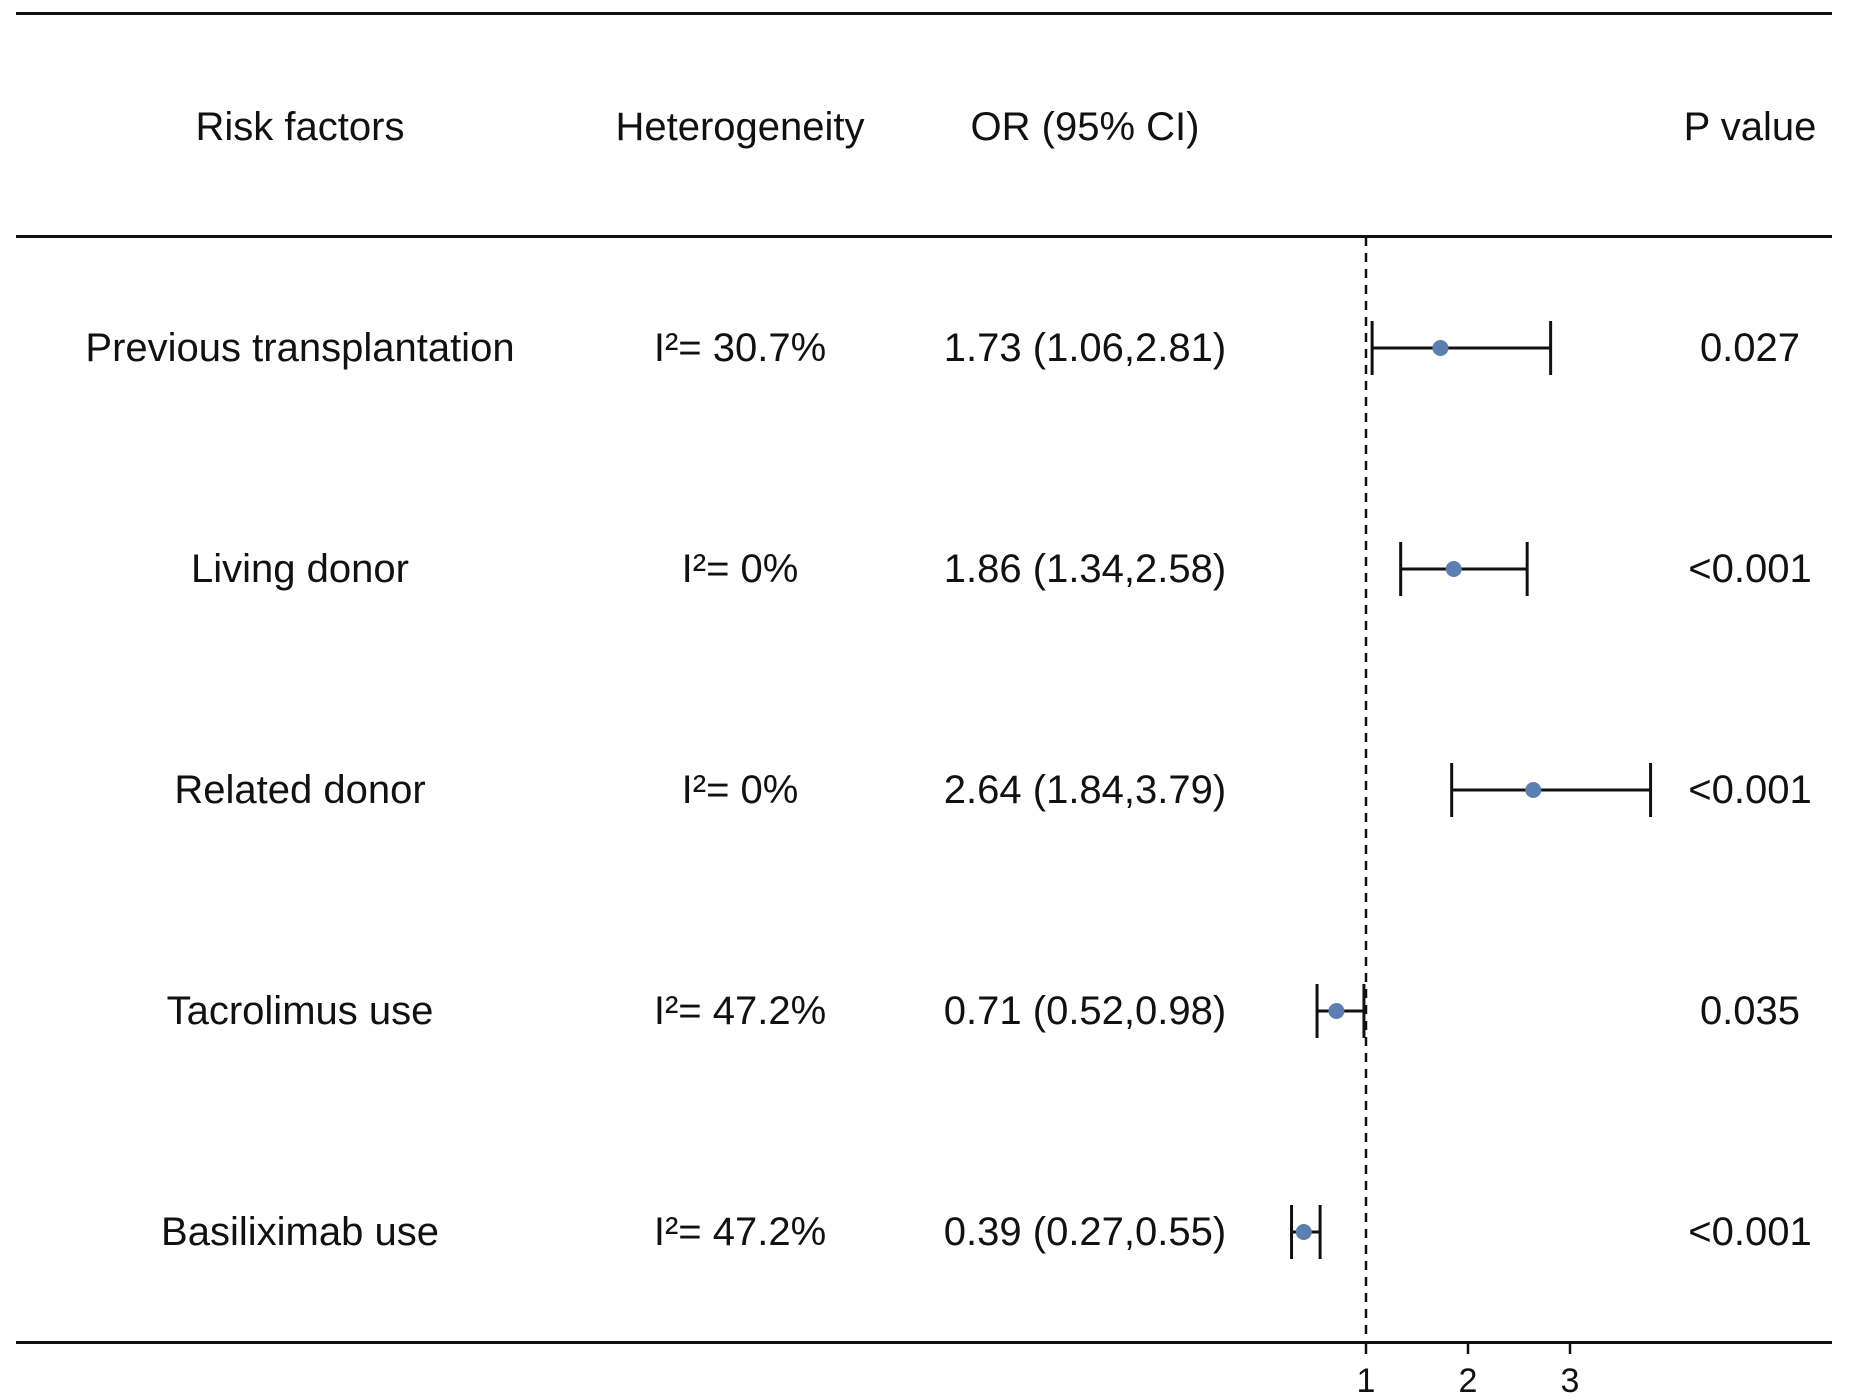 The image size is (1851, 1400). I want to click on row-factor: Tacrolimus use, so click(300, 1011).